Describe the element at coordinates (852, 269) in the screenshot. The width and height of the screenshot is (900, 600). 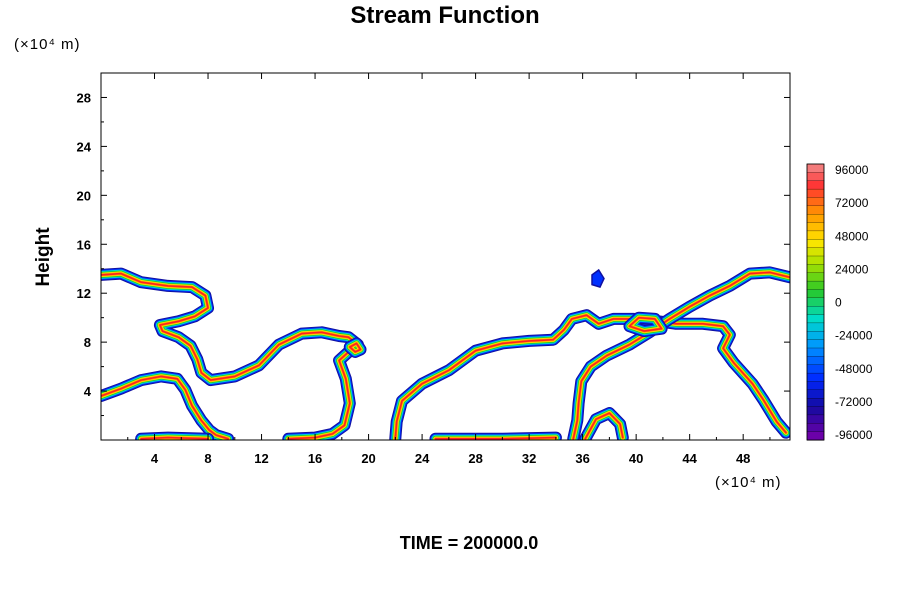
I see `colorbar-label: 24000` at that location.